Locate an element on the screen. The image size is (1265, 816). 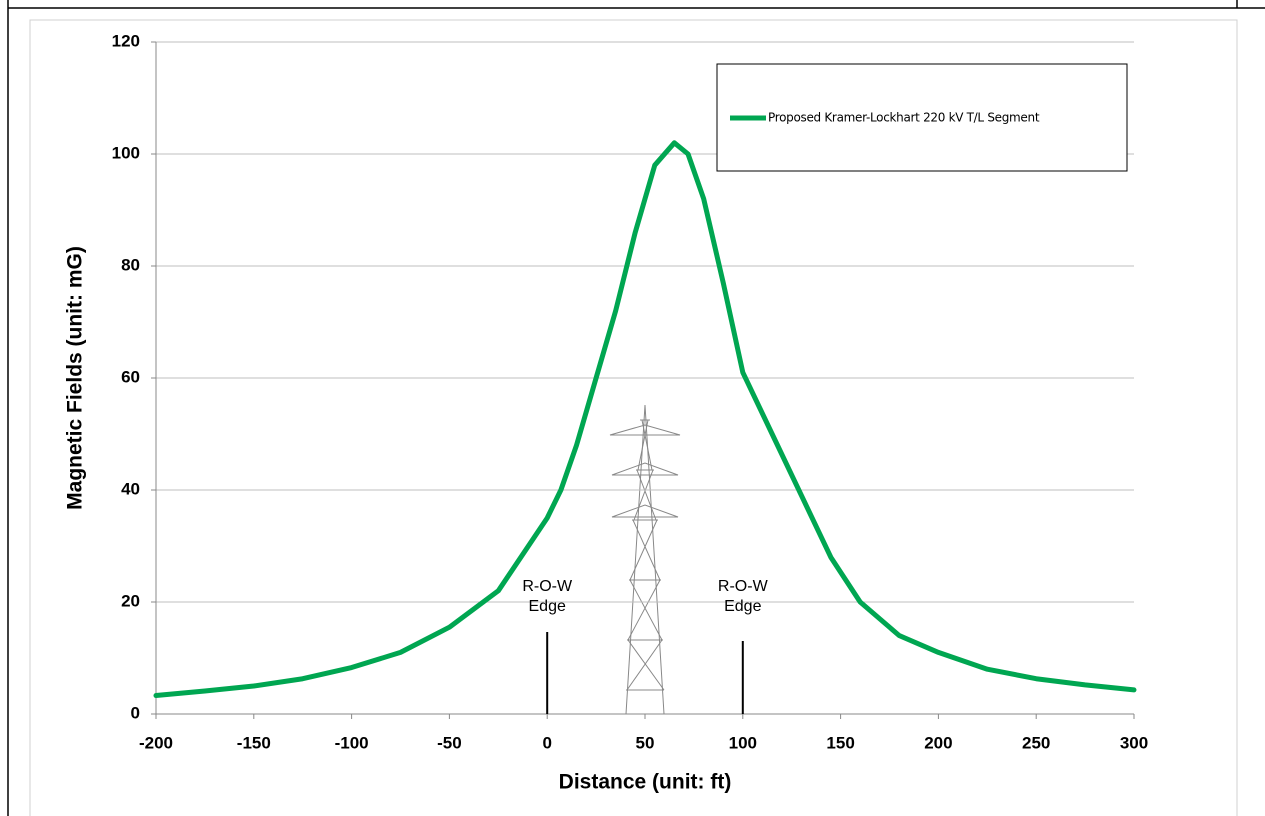
x-tick-label: 200 is located at coordinates (938, 742).